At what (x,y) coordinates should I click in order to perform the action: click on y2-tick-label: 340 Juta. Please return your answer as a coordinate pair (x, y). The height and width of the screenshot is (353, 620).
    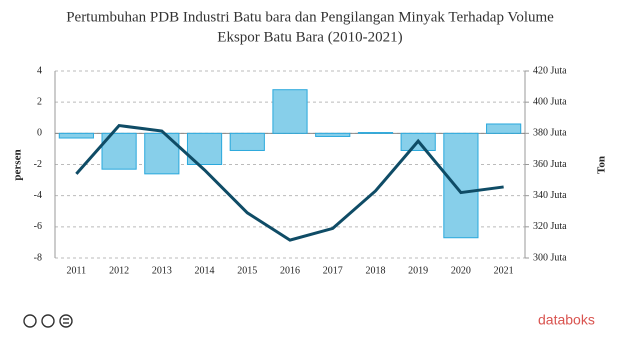
    Looking at the image, I should click on (550, 195).